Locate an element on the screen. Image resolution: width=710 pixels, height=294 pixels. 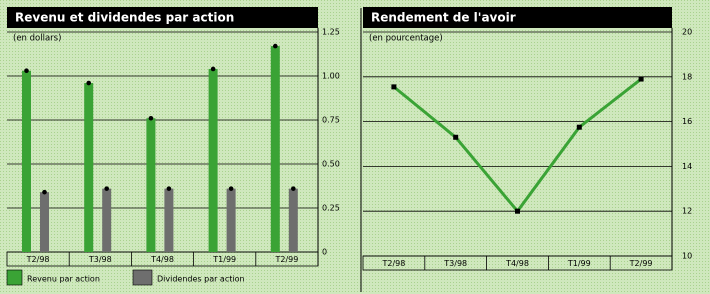
chart-subtitle: (en pourcentage) is located at coordinates (406, 39).